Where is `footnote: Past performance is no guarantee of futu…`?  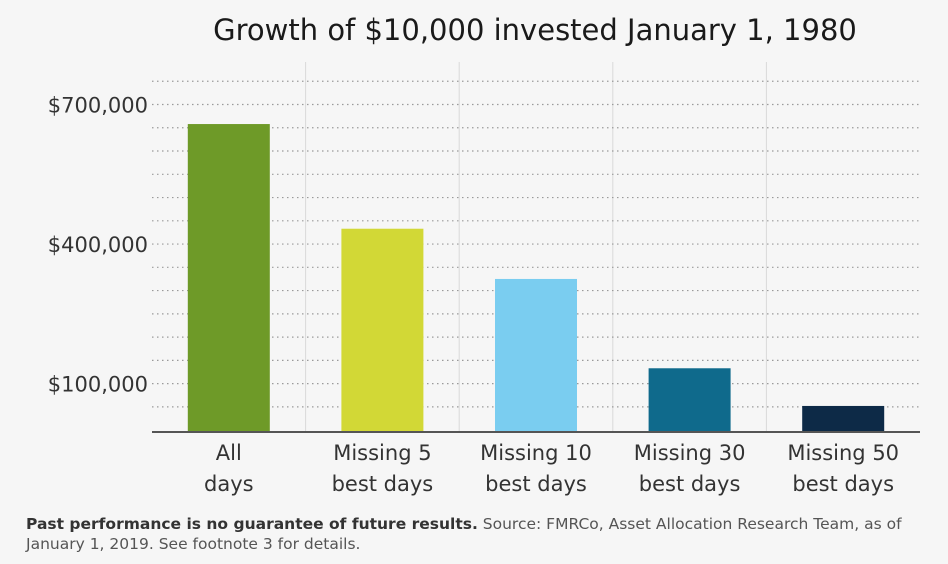
footnote: Past performance is no guarantee of futu… is located at coordinates (476, 534).